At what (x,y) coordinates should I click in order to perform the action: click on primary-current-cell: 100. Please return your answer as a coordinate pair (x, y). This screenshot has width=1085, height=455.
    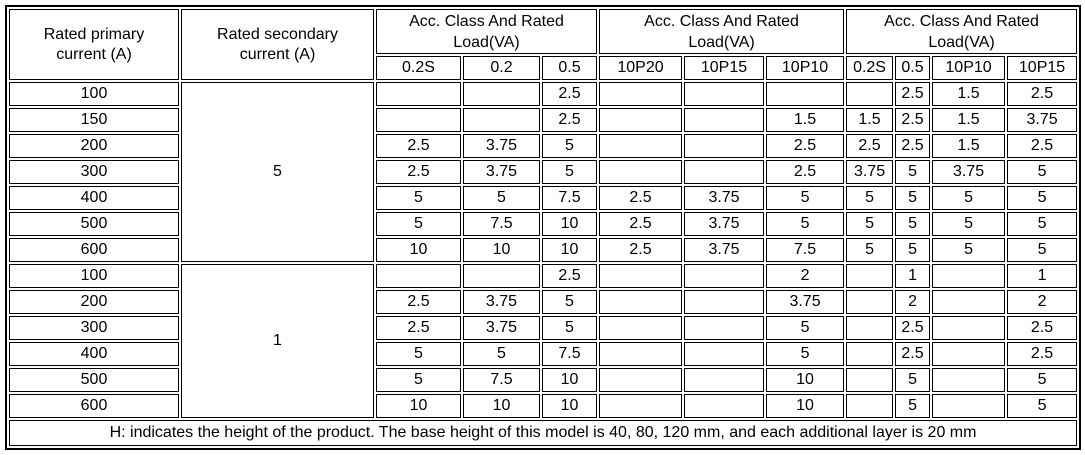
    Looking at the image, I should click on (94, 94).